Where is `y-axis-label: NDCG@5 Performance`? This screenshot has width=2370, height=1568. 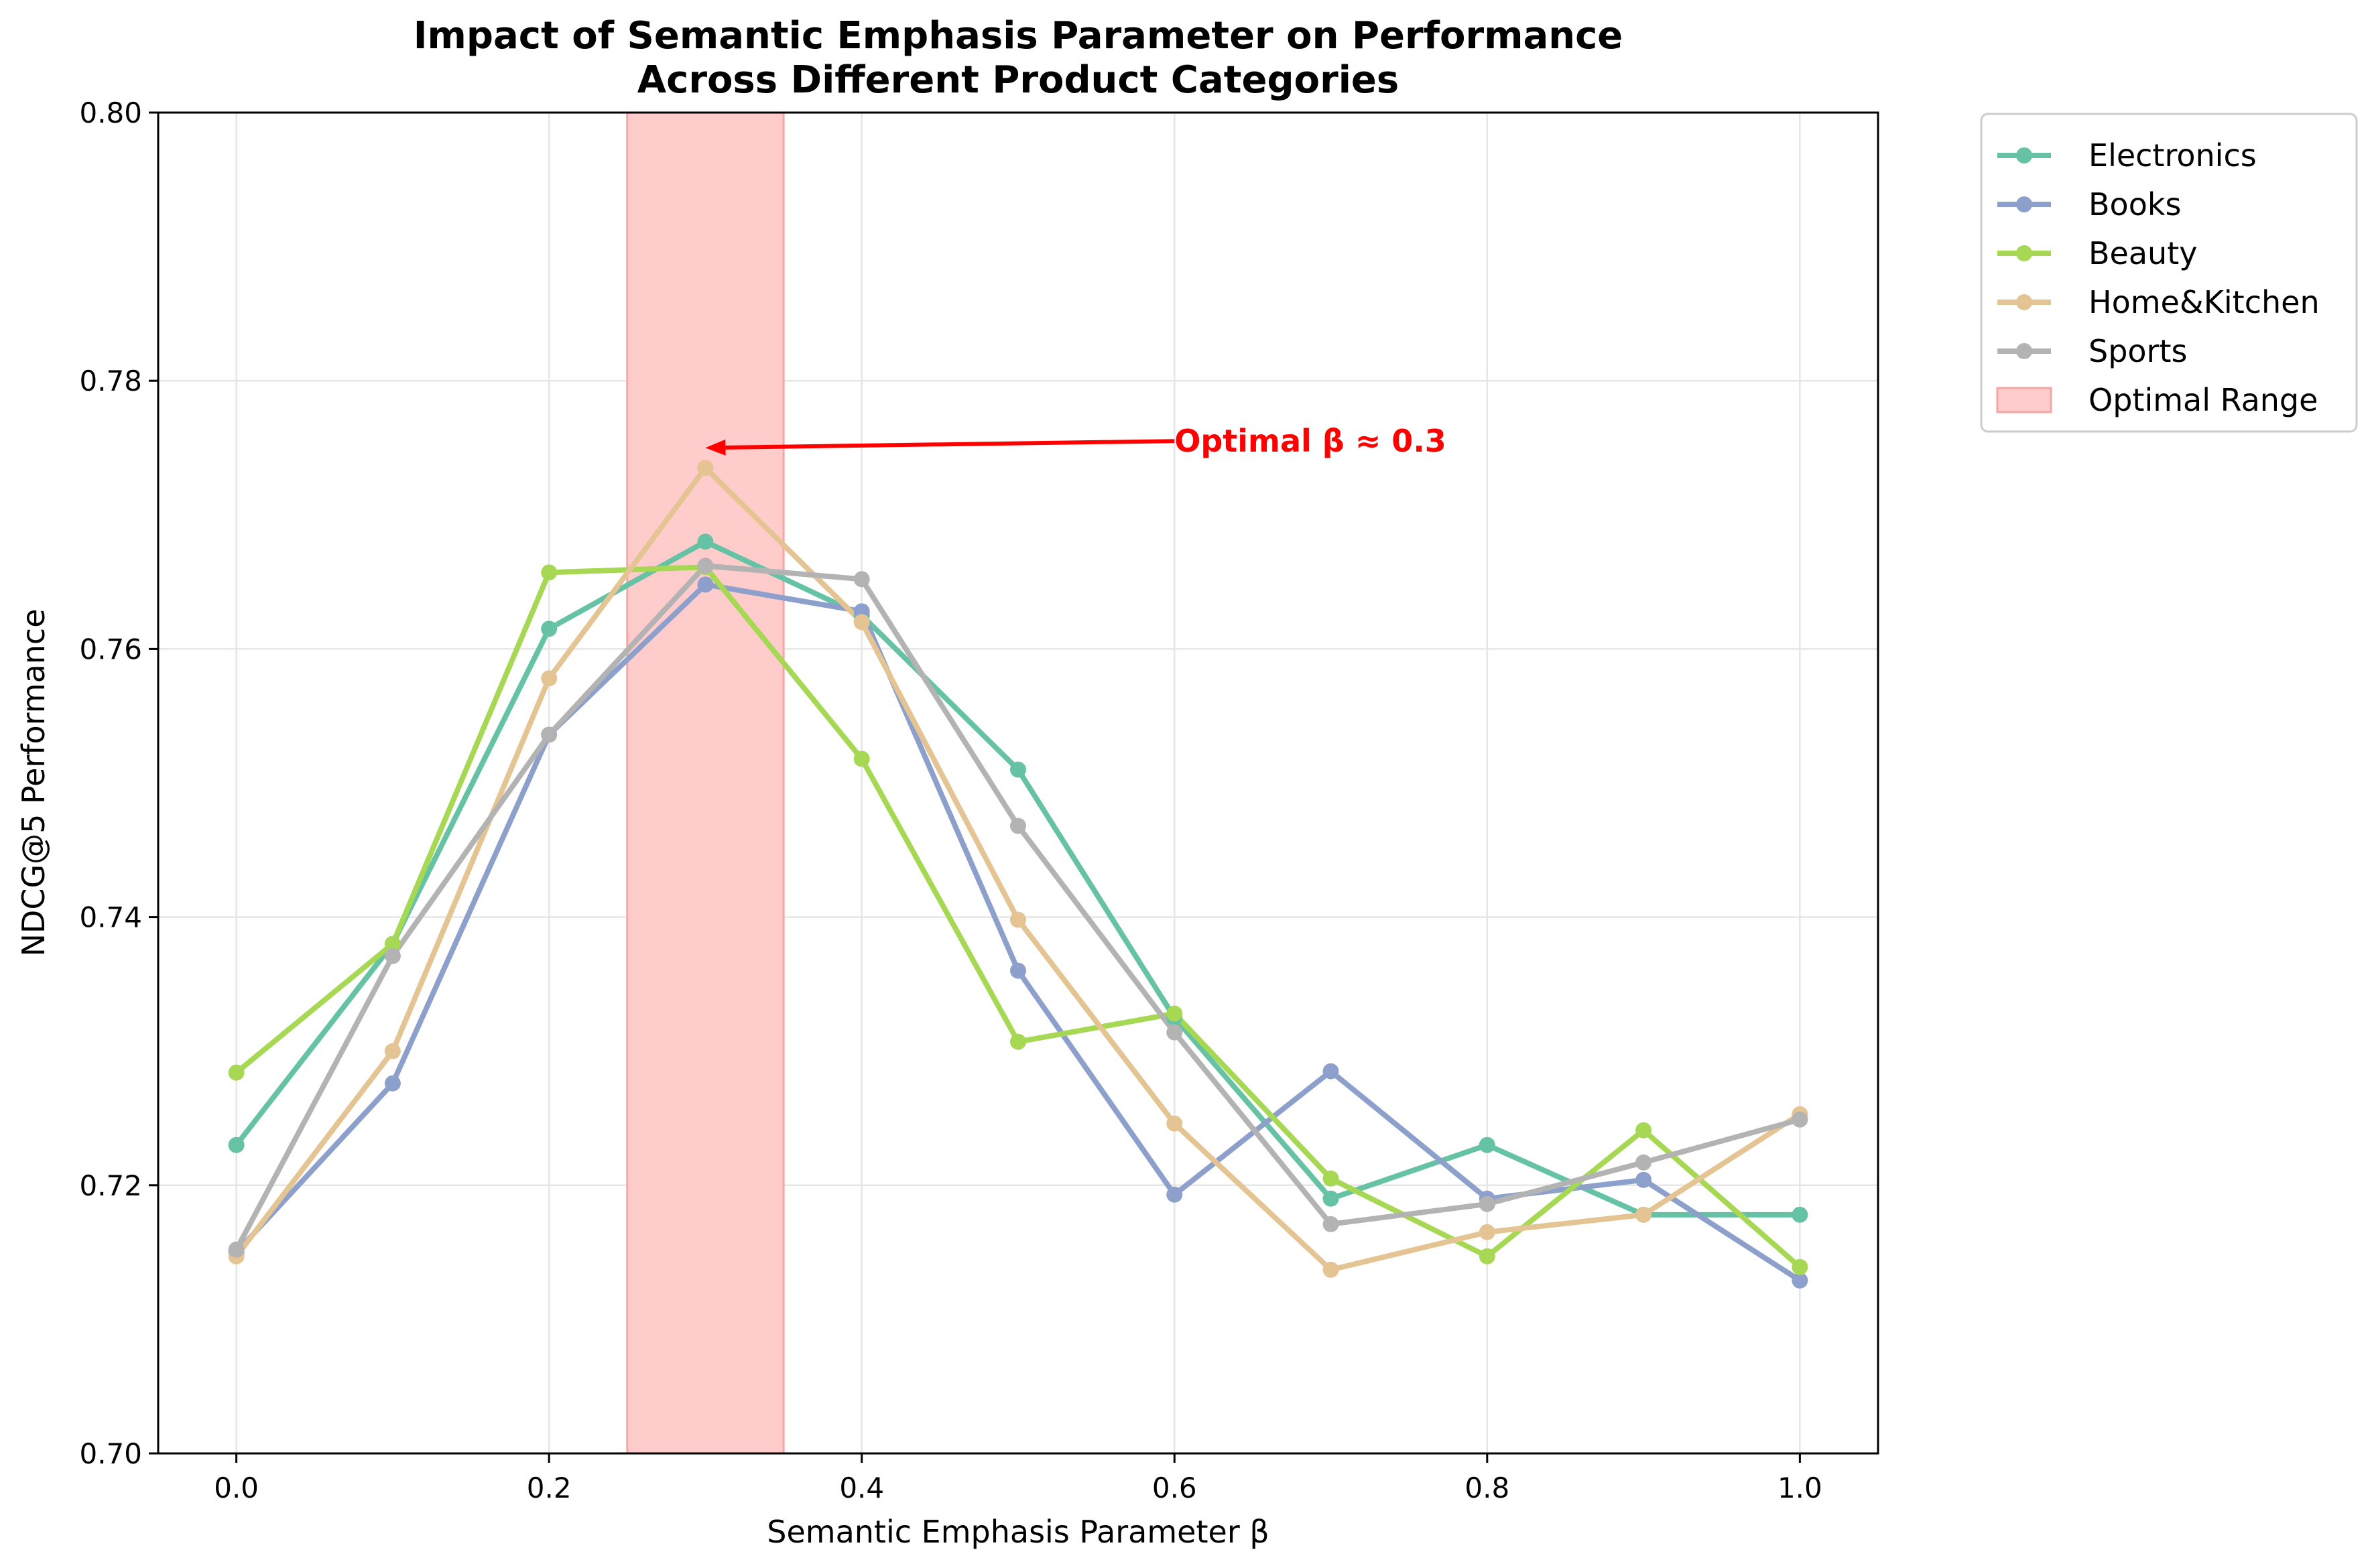
y-axis-label: NDCG@5 Performance is located at coordinates (33, 783).